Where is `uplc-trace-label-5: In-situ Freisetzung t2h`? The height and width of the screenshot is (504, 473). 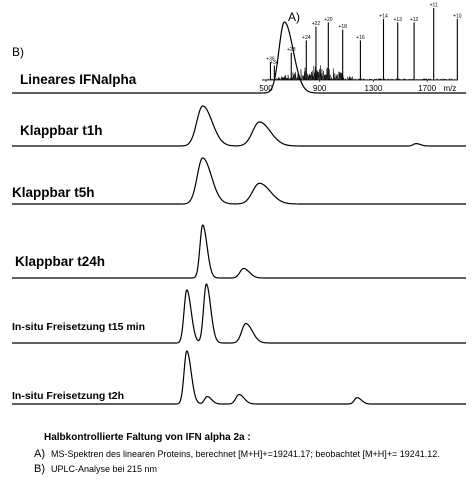 uplc-trace-label-5: In-situ Freisetzung t2h is located at coordinates (68, 396).